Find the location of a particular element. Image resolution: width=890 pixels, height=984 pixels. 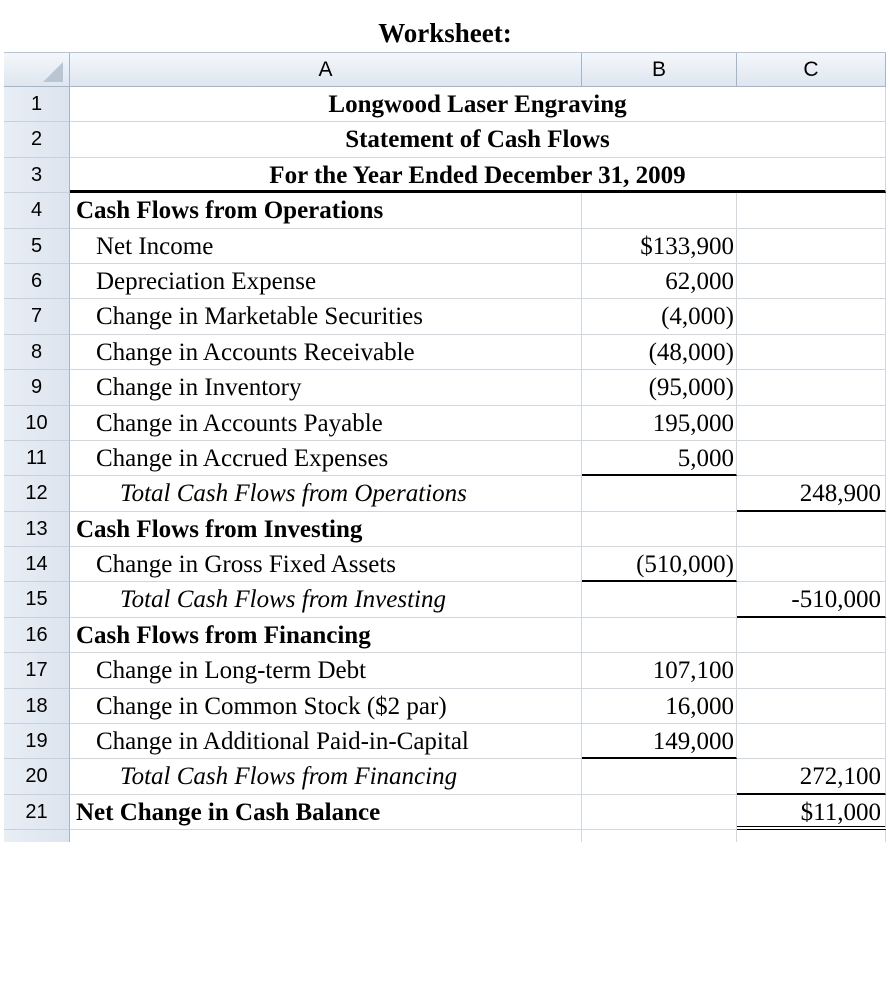

cell-b: 5,000 is located at coordinates (659, 458).